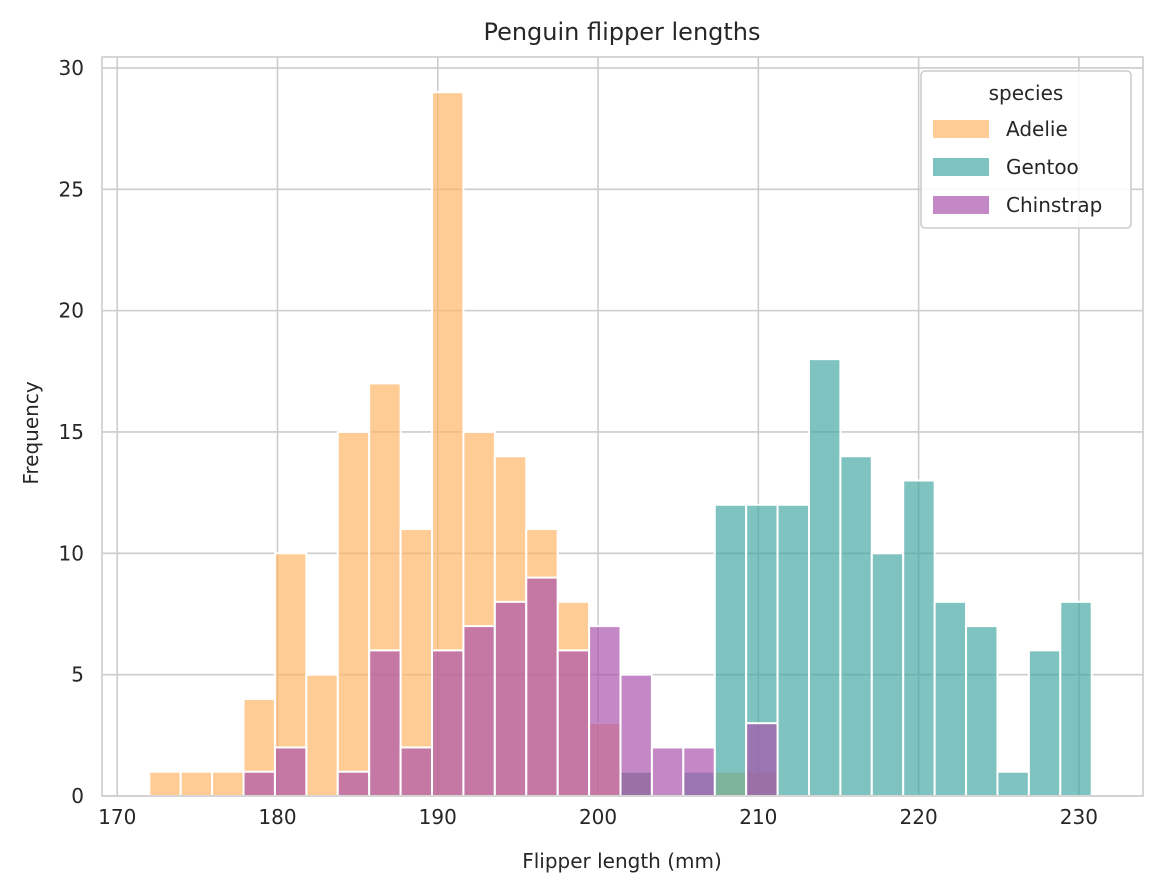 The height and width of the screenshot is (893, 1163). I want to click on y-tick-label: 20, so click(71, 311).